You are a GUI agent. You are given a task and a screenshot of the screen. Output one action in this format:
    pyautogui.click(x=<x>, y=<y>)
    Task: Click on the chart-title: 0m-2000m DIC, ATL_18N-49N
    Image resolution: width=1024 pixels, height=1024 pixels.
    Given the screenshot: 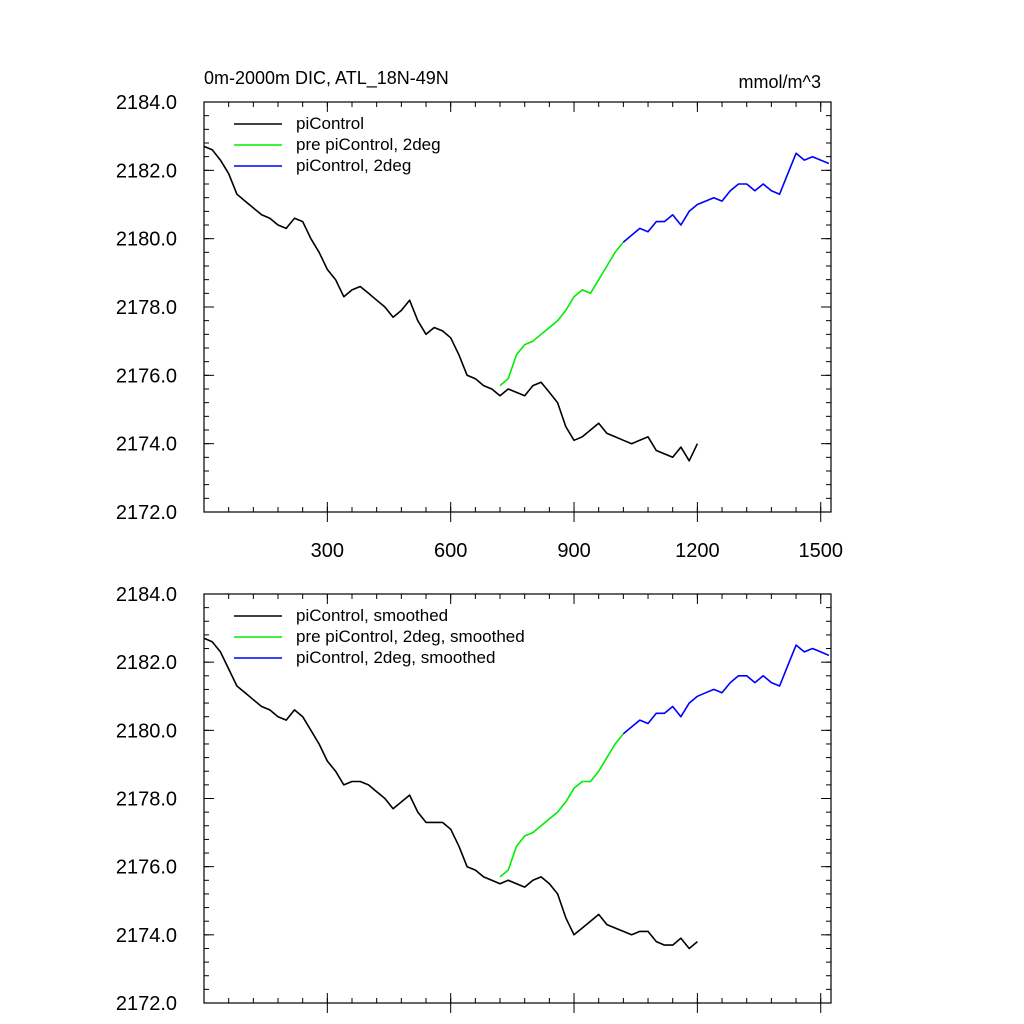 What is the action you would take?
    pyautogui.click(x=326, y=78)
    